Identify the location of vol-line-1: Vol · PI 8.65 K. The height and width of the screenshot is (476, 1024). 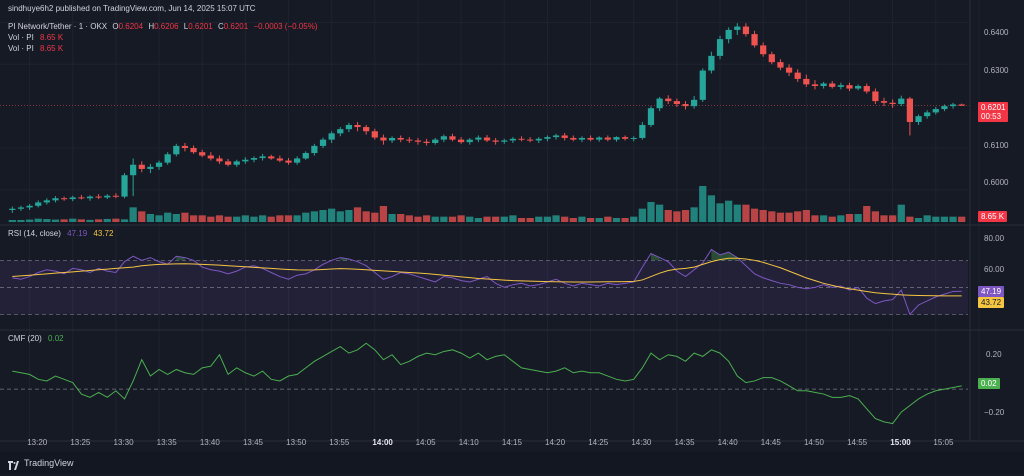
(35, 37).